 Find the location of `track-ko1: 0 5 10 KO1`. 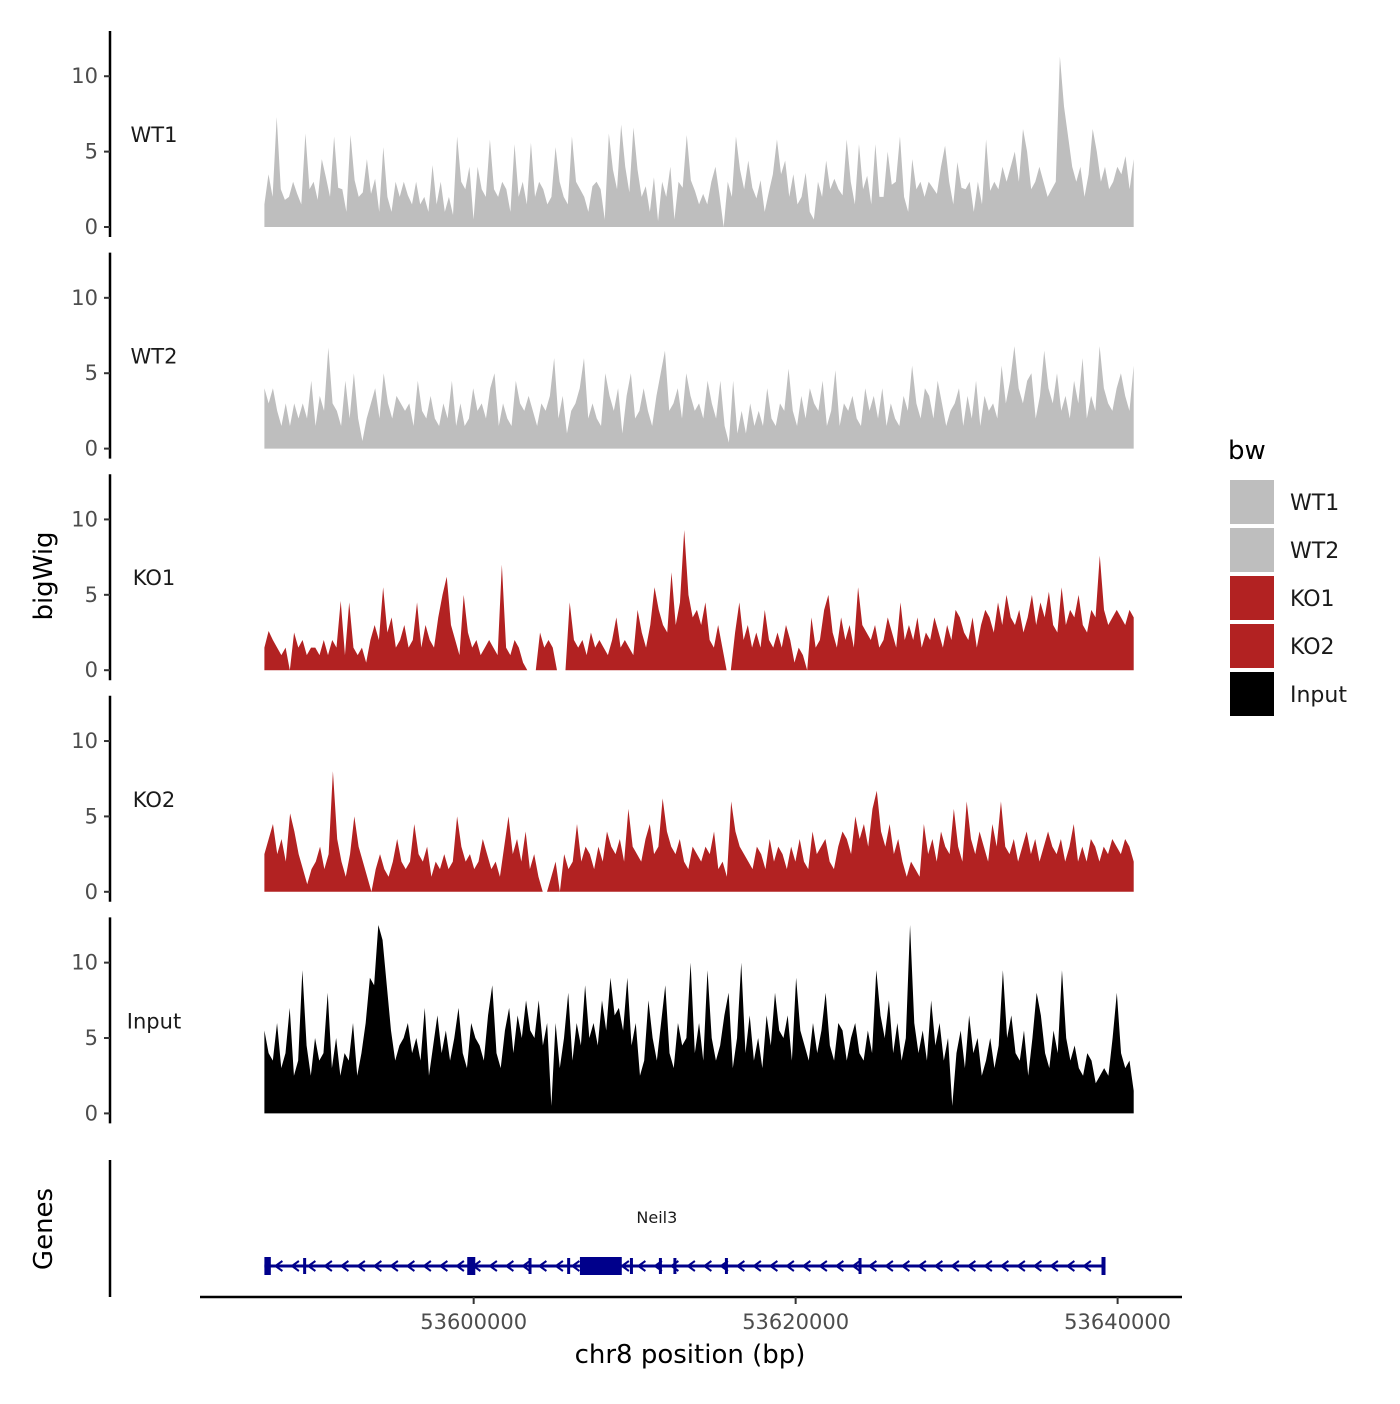

track-ko1: 0 5 10 KO1 is located at coordinates (602, 578).